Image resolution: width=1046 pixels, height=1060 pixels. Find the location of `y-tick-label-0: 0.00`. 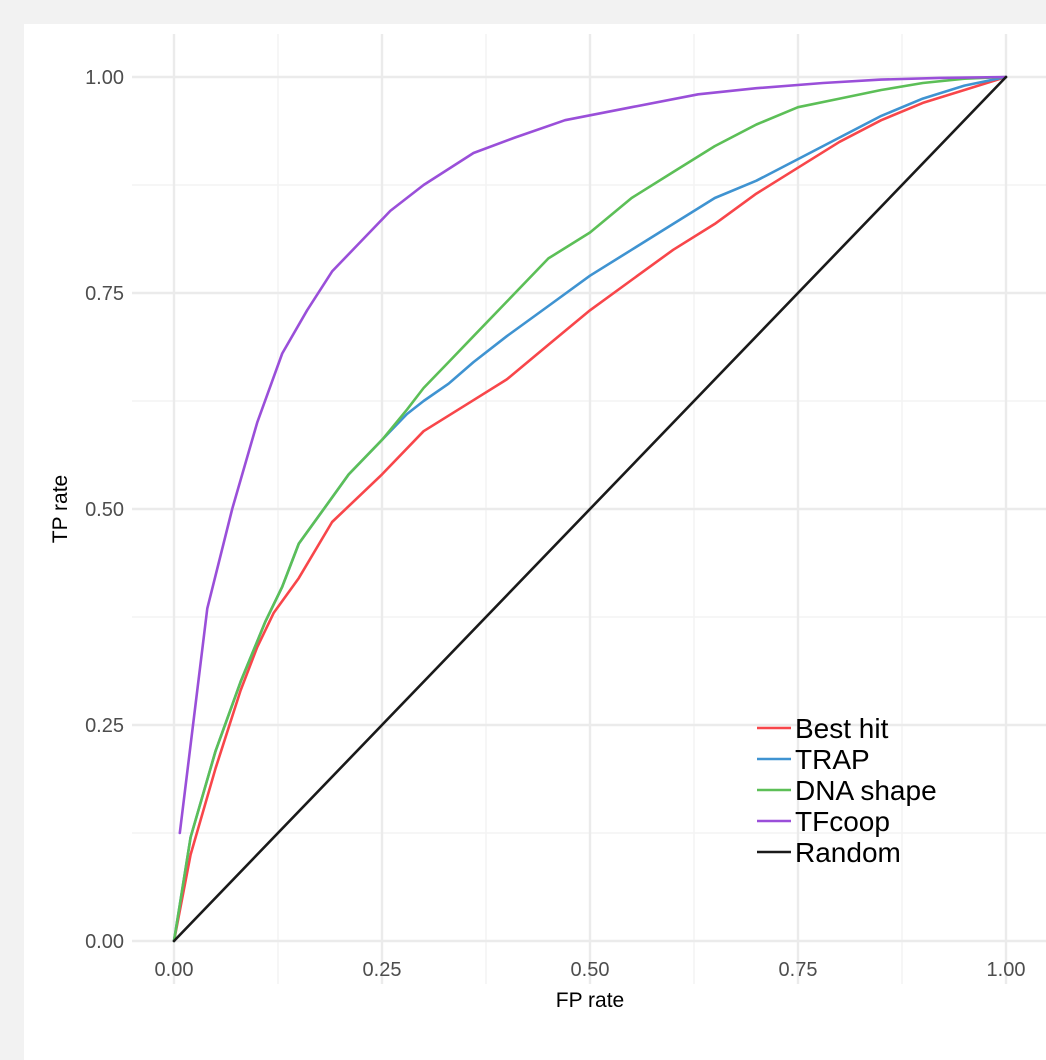

y-tick-label-0: 0.00 is located at coordinates (104, 942).